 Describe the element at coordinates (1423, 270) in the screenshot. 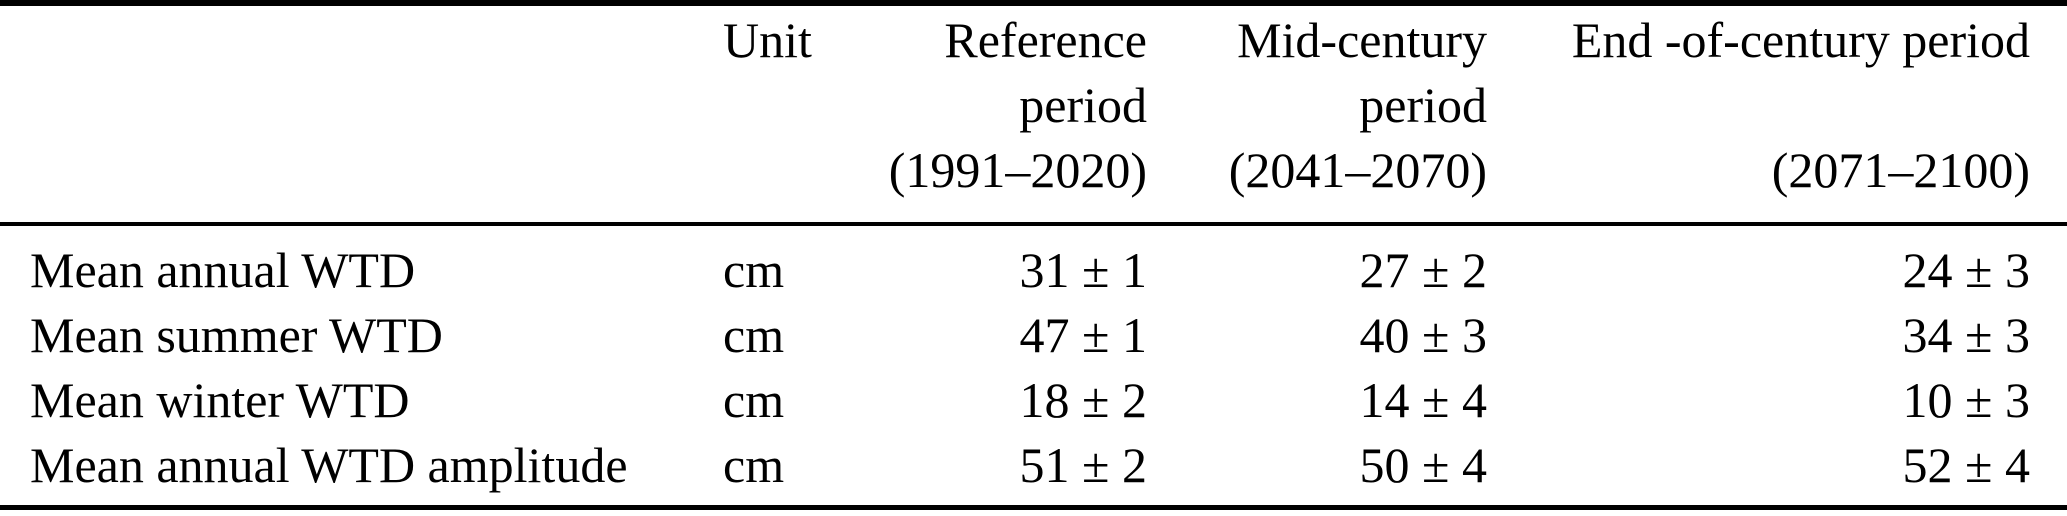

I see `value-cell-mid-century: 27 ± 2` at that location.